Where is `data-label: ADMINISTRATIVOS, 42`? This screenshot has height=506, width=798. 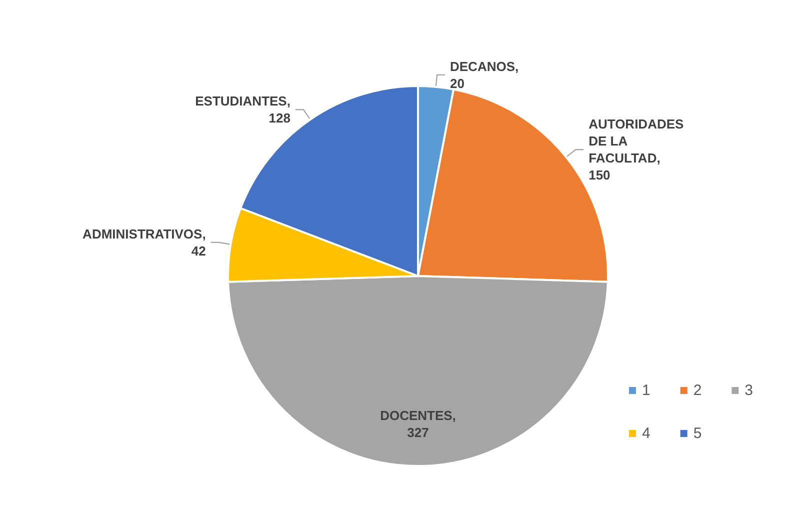 data-label: ADMINISTRATIVOS, 42 is located at coordinates (144, 242).